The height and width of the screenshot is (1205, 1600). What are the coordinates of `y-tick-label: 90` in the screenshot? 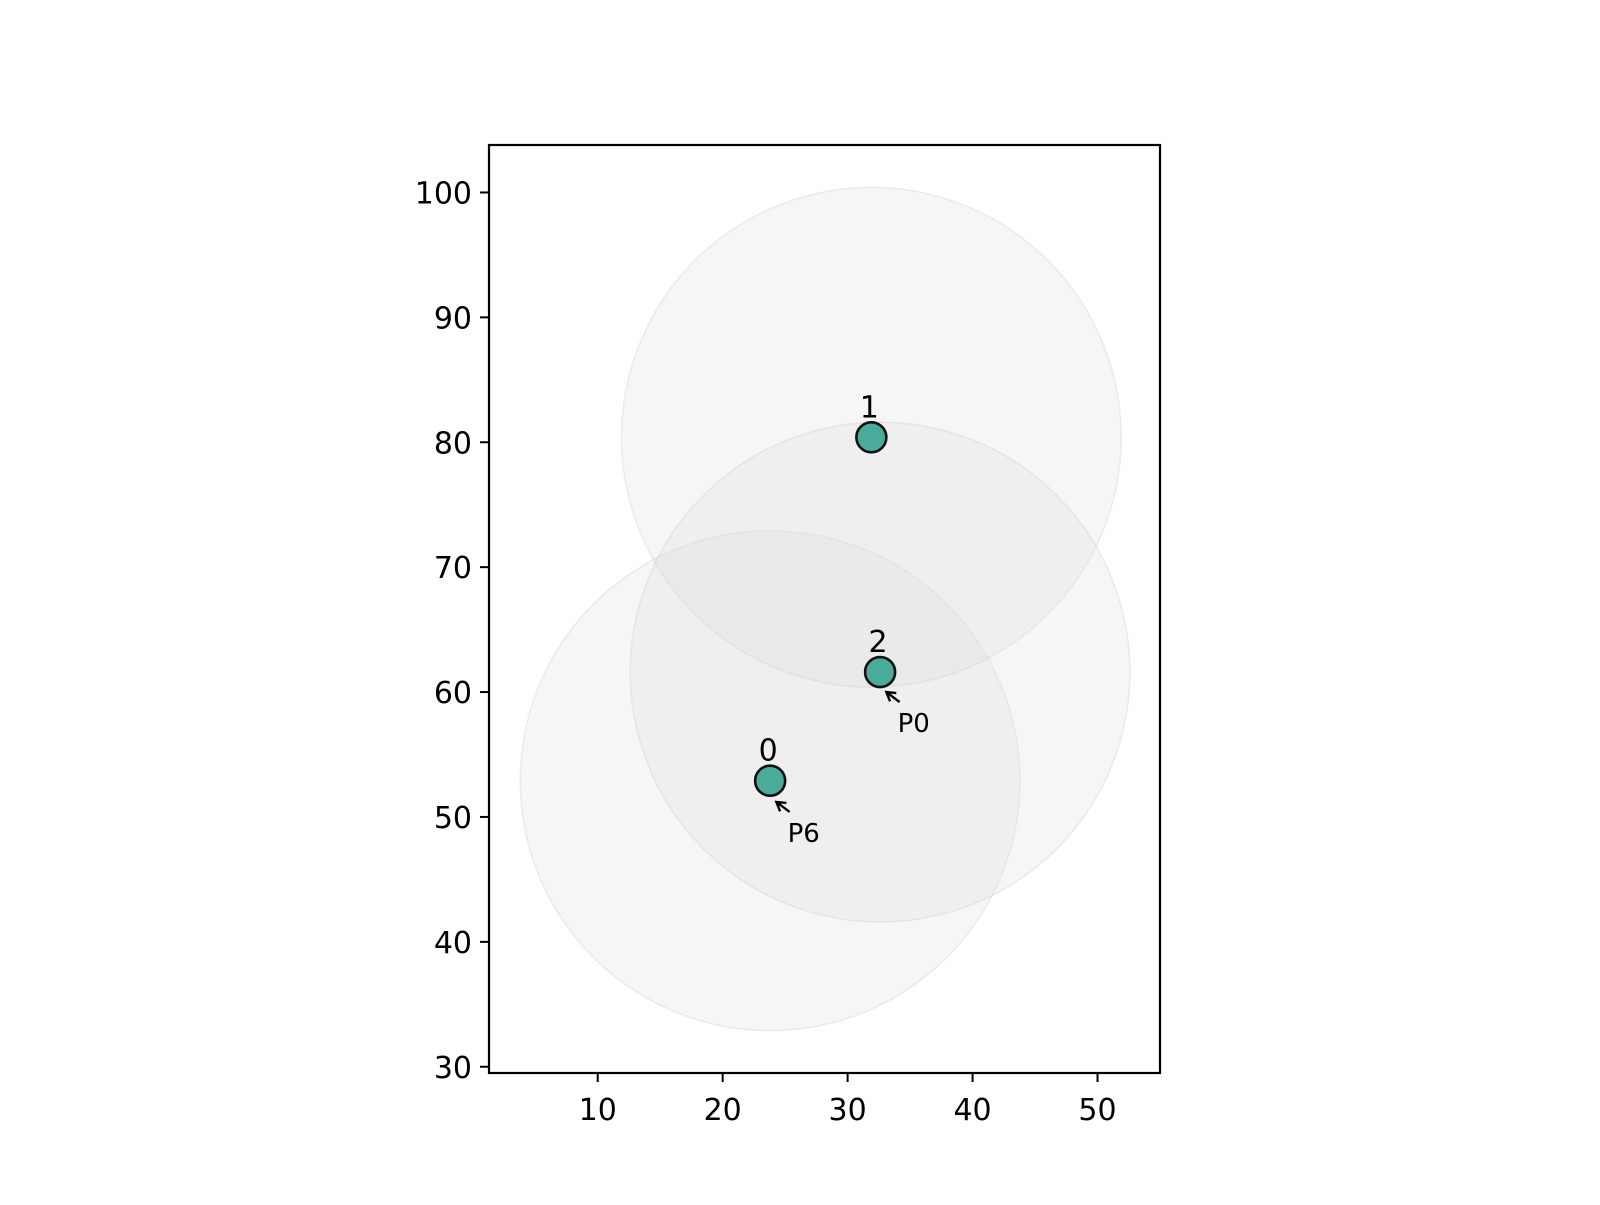 It's located at (453, 318).